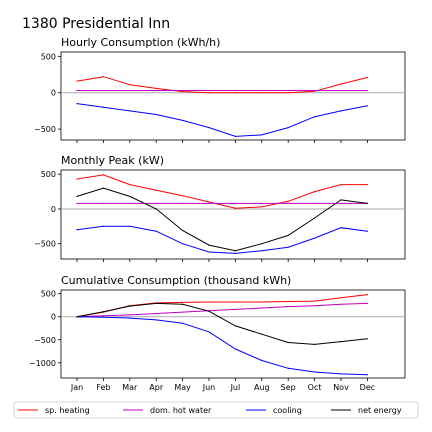 The width and height of the screenshot is (432, 432). What do you see at coordinates (341, 387) in the screenshot?
I see `x-tick-label: Nov` at bounding box center [341, 387].